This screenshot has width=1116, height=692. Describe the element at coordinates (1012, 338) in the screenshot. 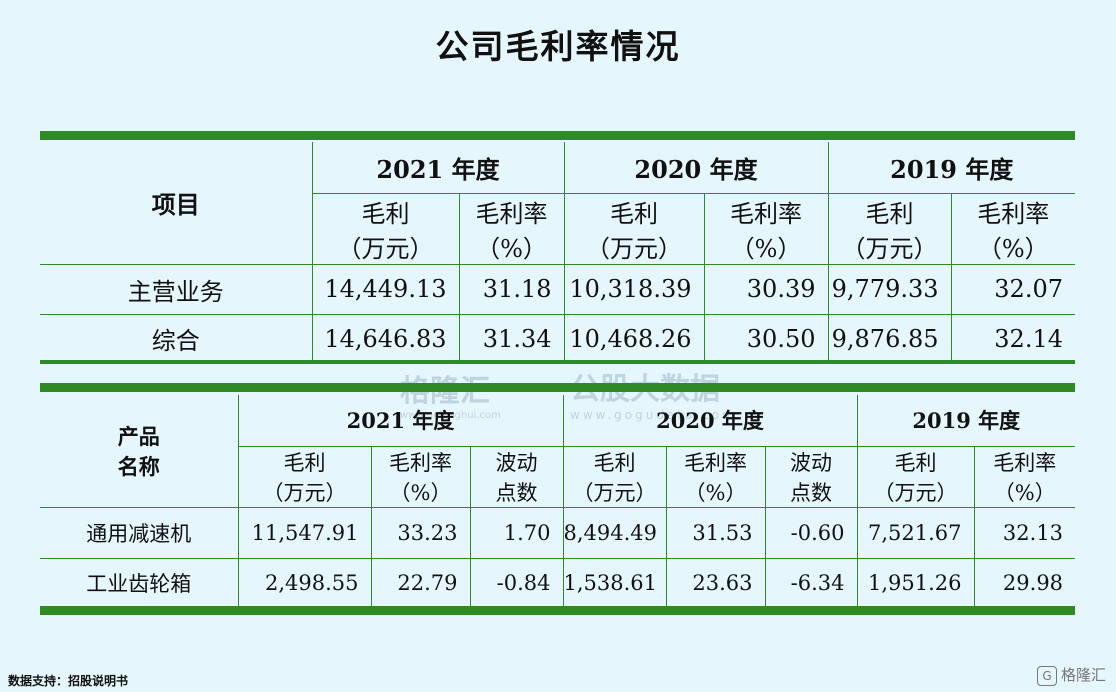

I see `cell-value: 32.14` at that location.